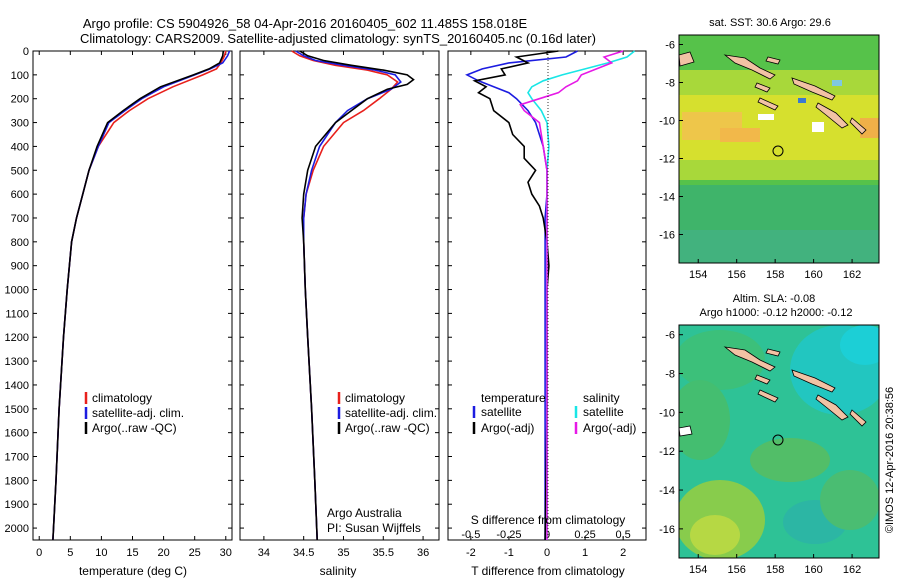 The width and height of the screenshot is (900, 580). I want to click on x-tick-label: 34, so click(264, 553).